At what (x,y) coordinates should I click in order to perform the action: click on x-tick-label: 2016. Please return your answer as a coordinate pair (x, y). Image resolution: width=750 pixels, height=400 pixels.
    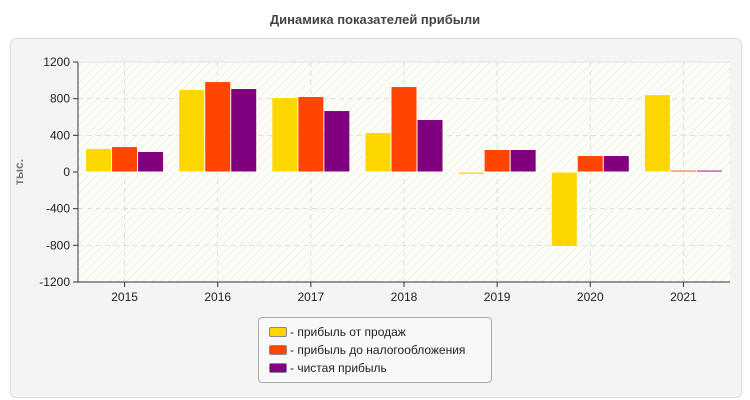
    Looking at the image, I should click on (217, 297).